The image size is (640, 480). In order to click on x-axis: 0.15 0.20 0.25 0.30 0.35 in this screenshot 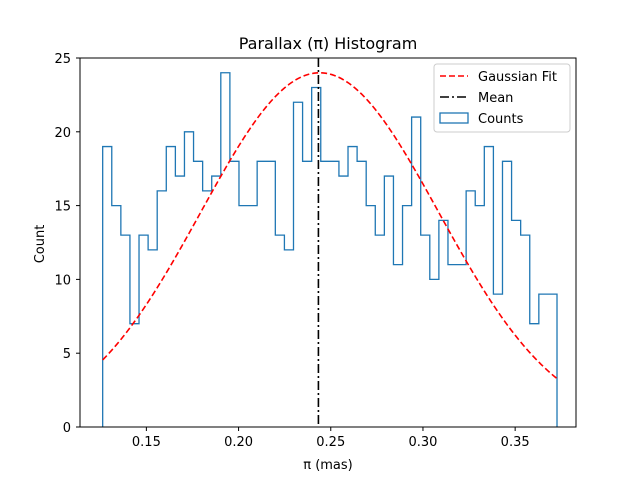, I will do `click(331, 438)`.